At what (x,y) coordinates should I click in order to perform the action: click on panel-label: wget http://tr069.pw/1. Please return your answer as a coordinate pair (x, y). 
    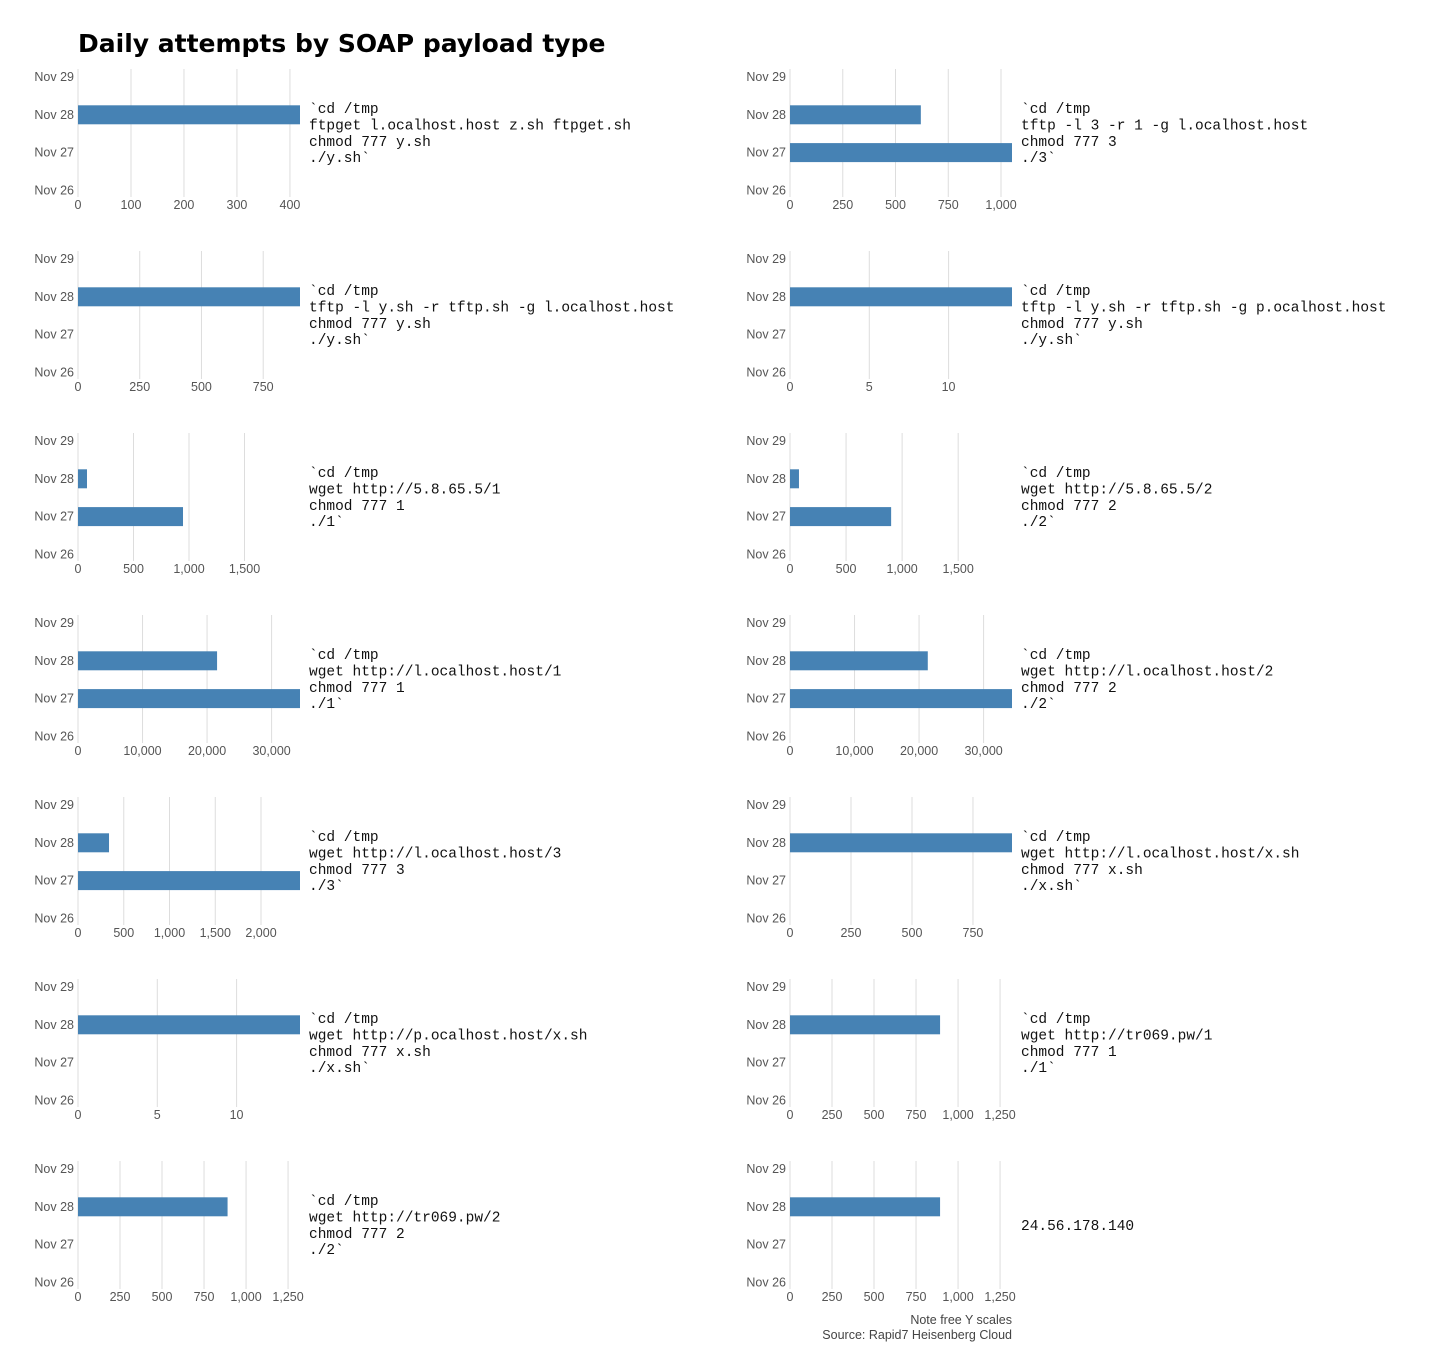
    Looking at the image, I should click on (1116, 1036).